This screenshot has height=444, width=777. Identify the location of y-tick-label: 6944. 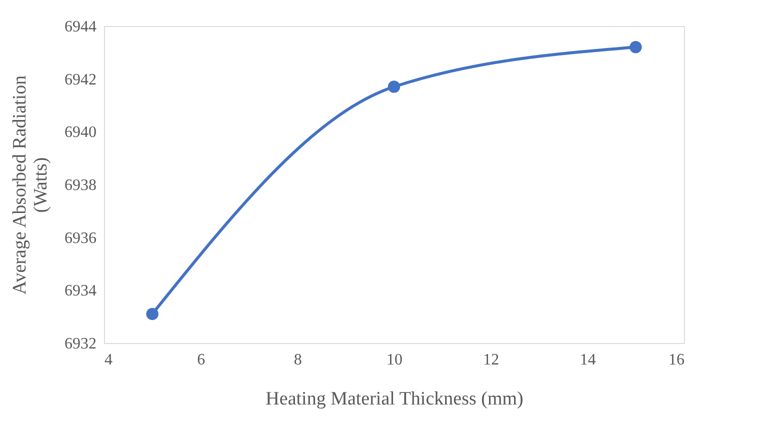
(80, 27).